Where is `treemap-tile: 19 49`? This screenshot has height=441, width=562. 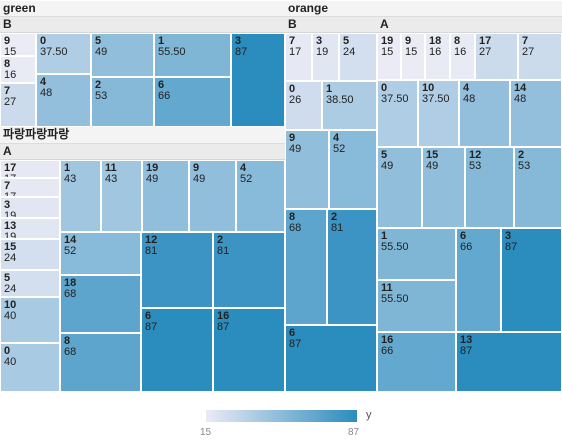 treemap-tile: 19 49 is located at coordinates (165, 196).